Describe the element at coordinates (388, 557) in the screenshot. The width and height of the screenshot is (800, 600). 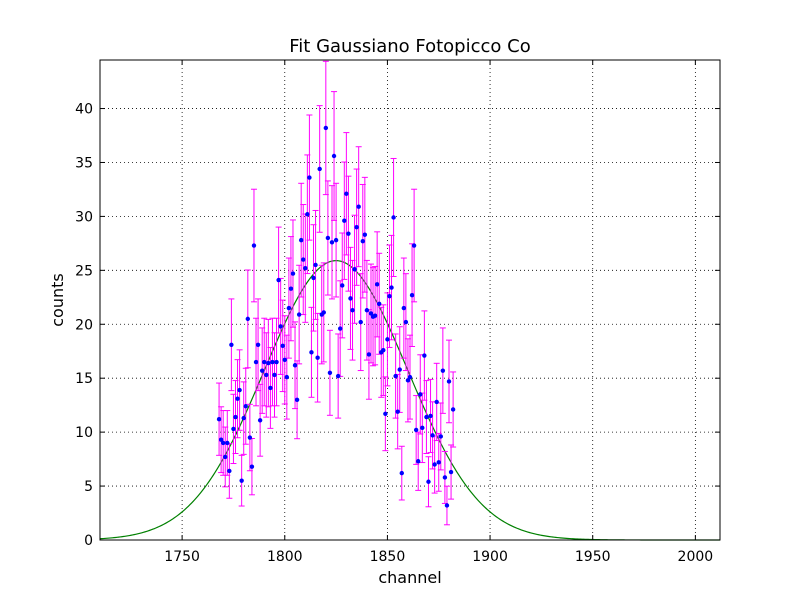
I see `x-tick-label: 1850` at that location.